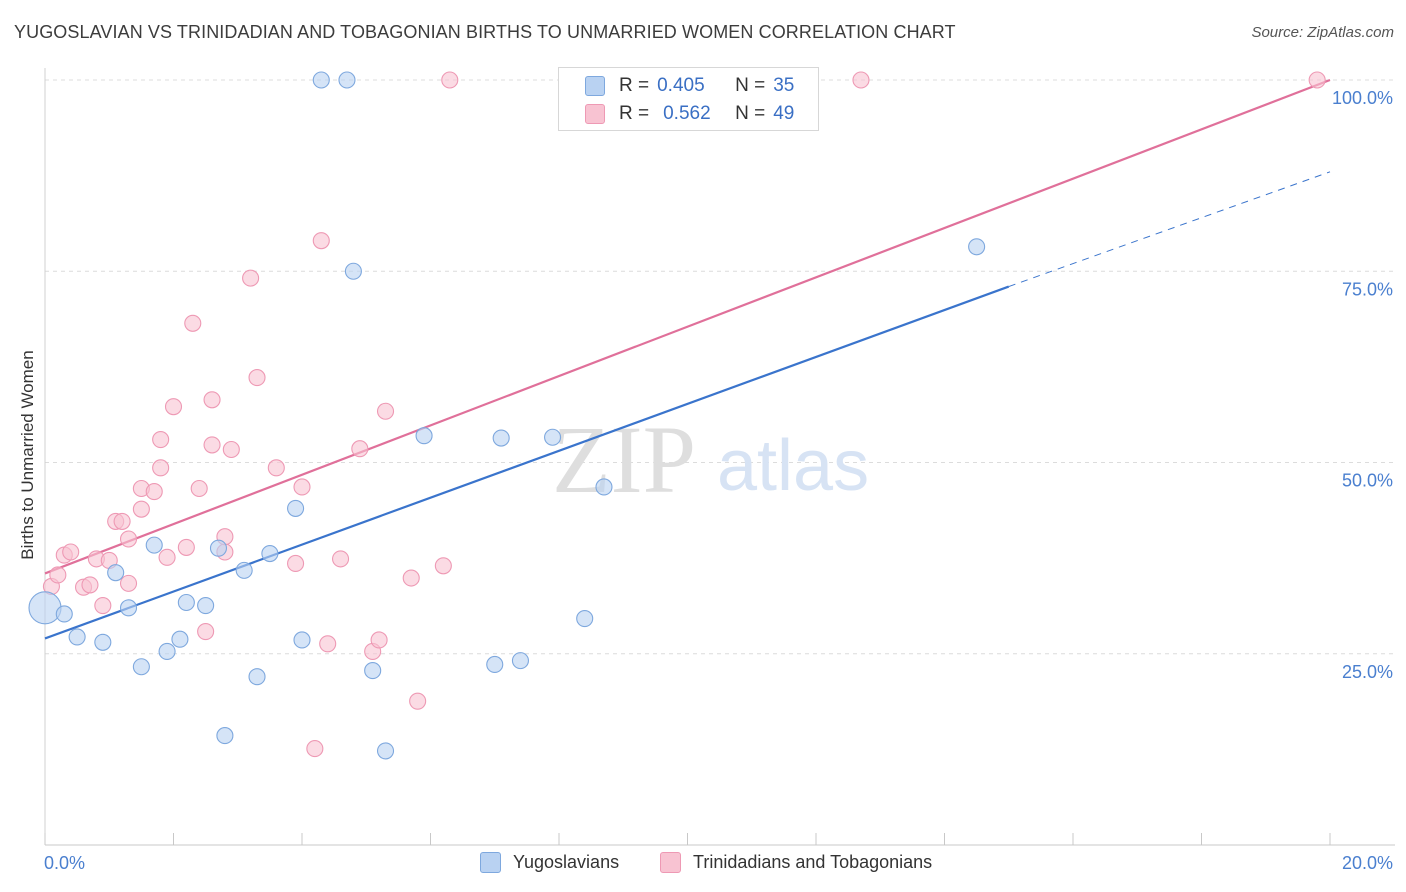  What do you see at coordinates (1362, 98) in the screenshot?
I see `y-tick-label: 100.0%` at bounding box center [1362, 98].